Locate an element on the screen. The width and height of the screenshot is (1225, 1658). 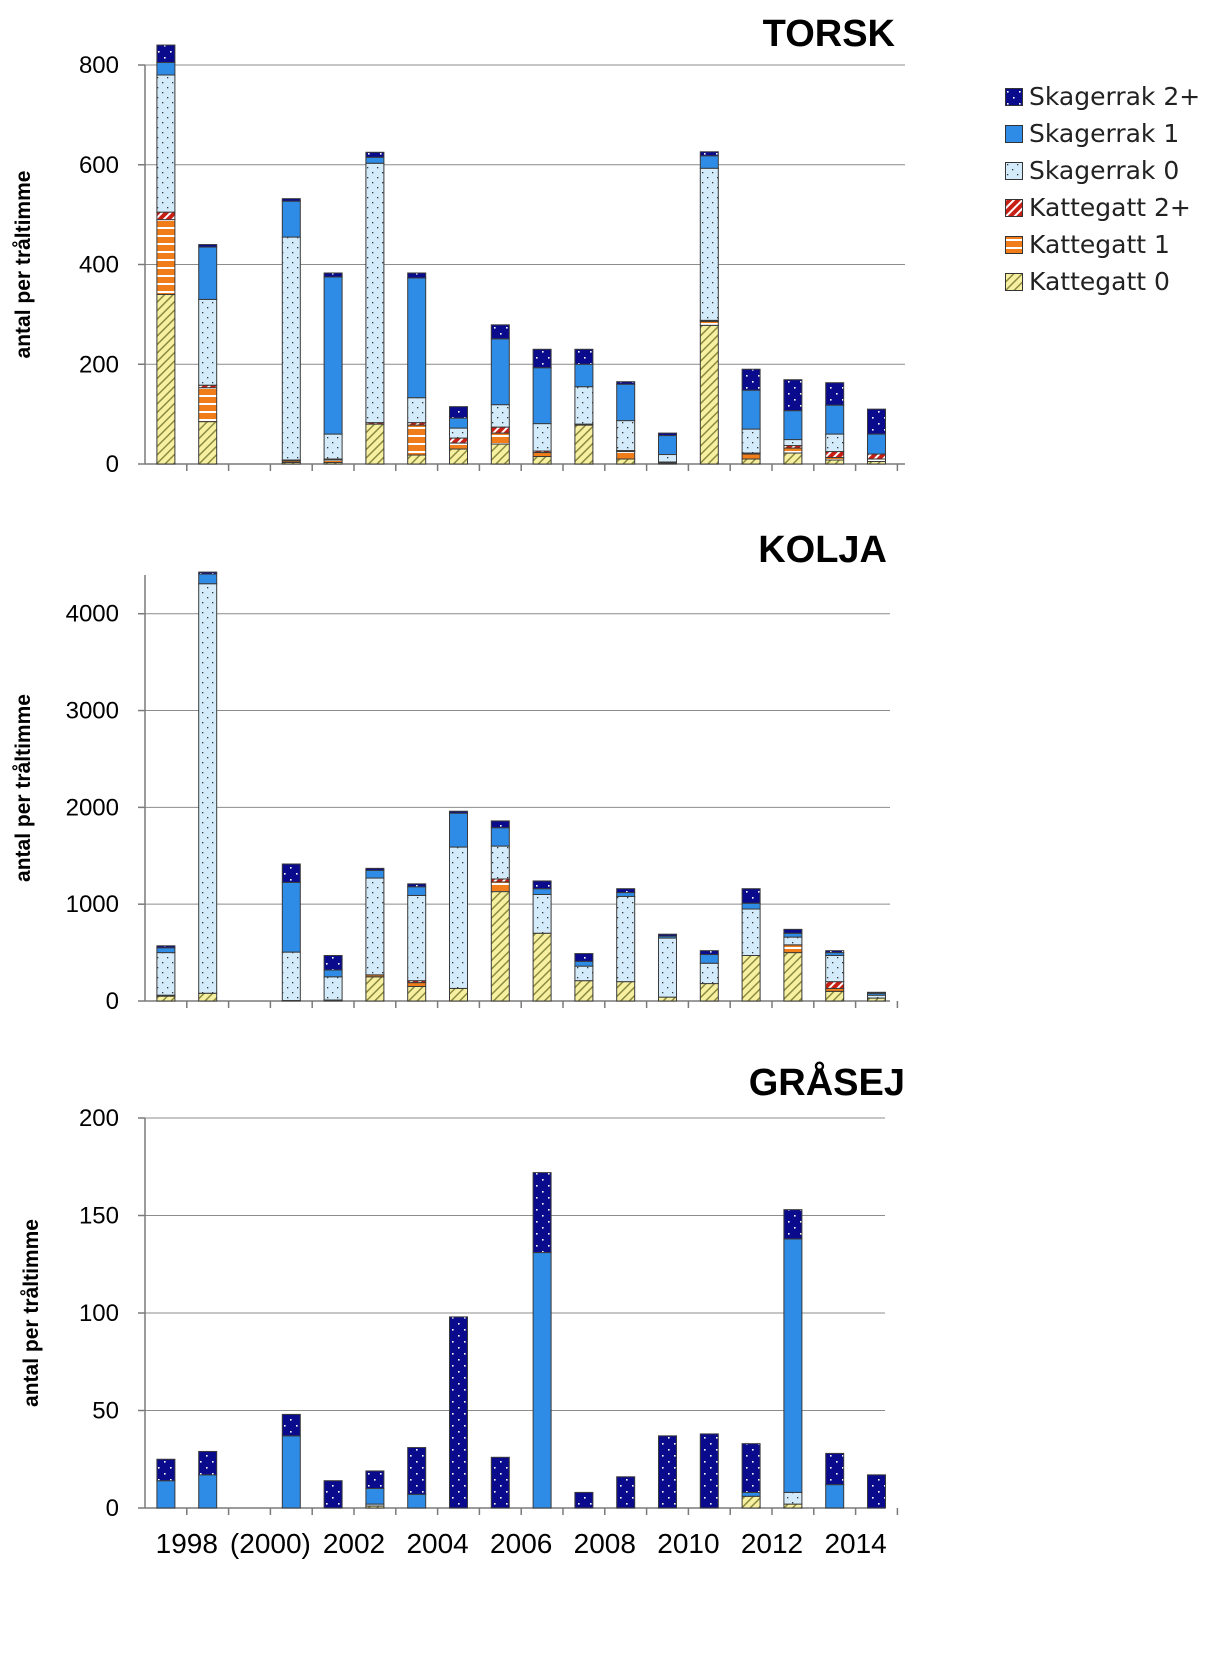
bar-segment-kattegatt-0-1999 is located at coordinates (208, 443).